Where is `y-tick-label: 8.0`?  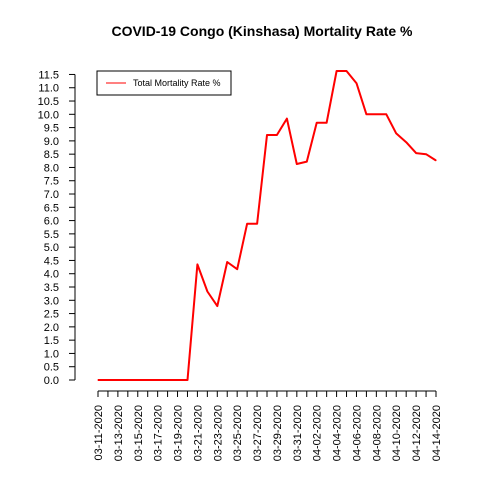
y-tick-label: 8.0 is located at coordinates (51, 168).